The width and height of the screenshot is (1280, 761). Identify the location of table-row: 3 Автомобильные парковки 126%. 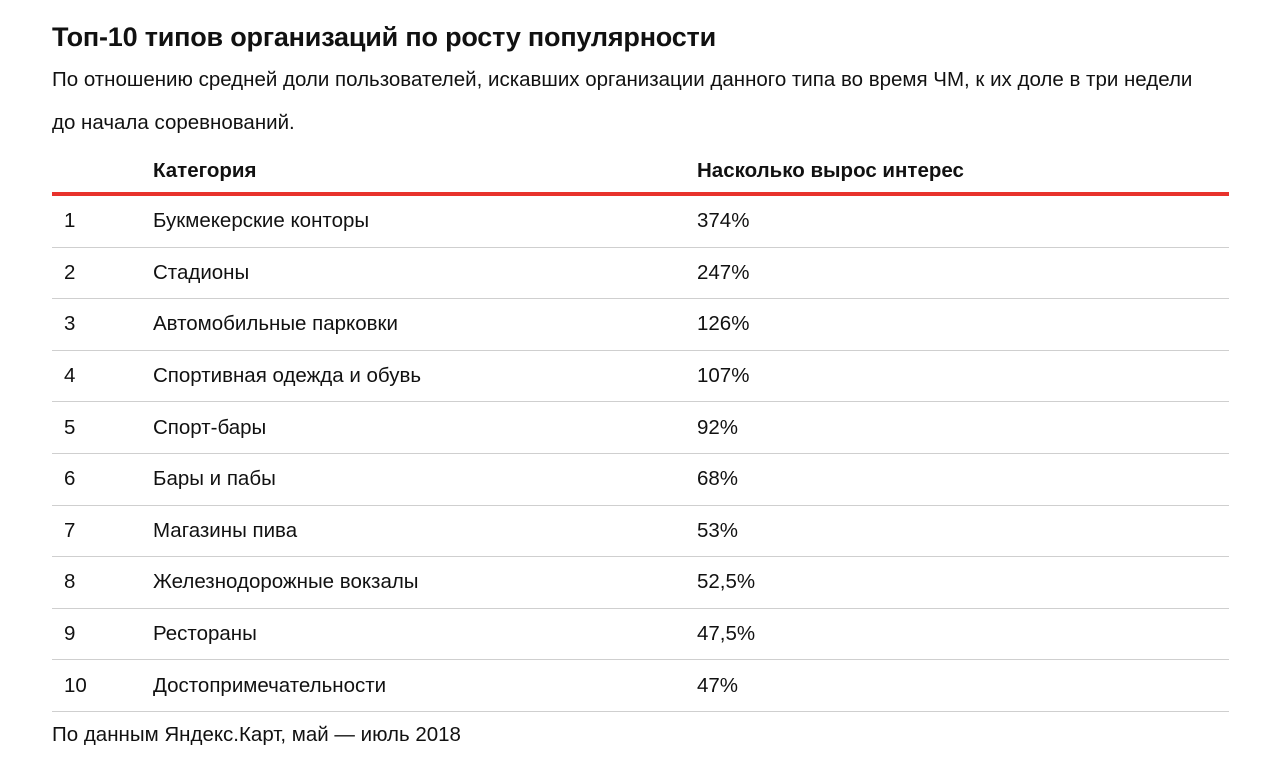
(640, 325).